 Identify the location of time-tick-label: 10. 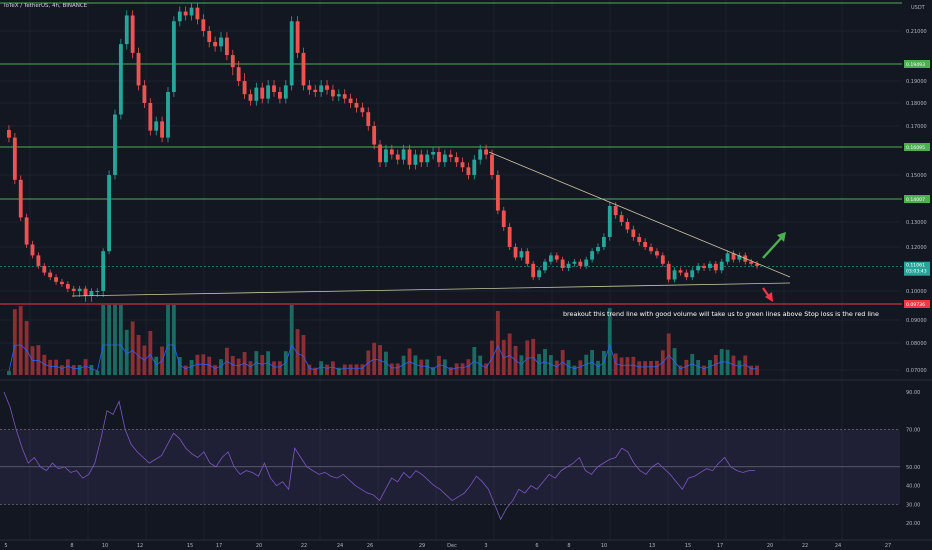
(604, 546).